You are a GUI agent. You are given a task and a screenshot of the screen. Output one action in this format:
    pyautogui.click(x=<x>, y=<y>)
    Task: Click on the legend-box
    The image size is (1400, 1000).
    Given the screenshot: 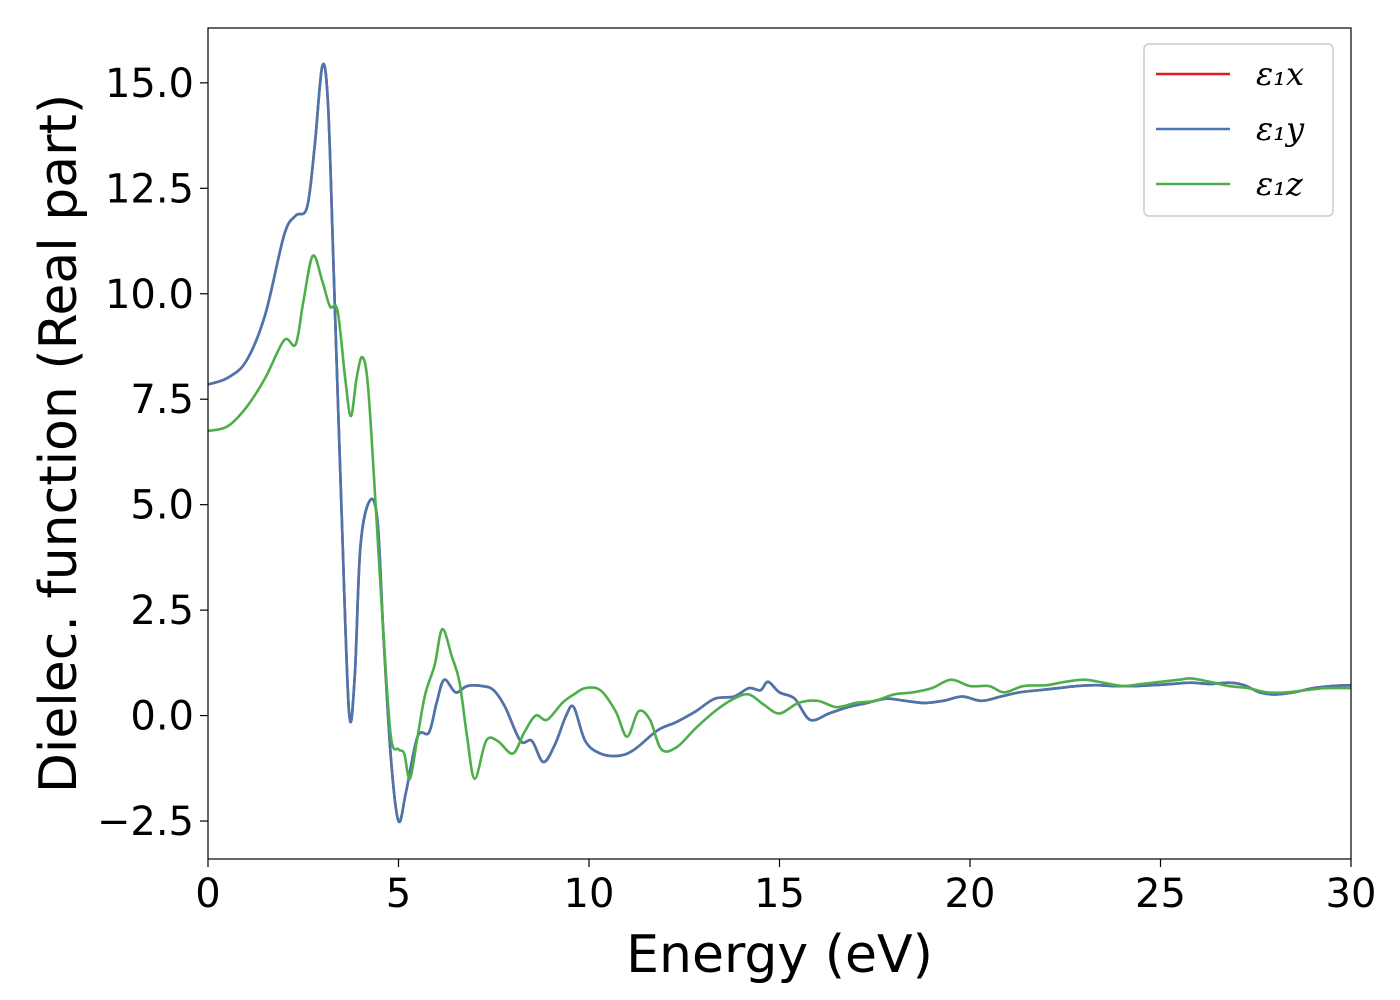 What is the action you would take?
    pyautogui.click(x=1238, y=130)
    